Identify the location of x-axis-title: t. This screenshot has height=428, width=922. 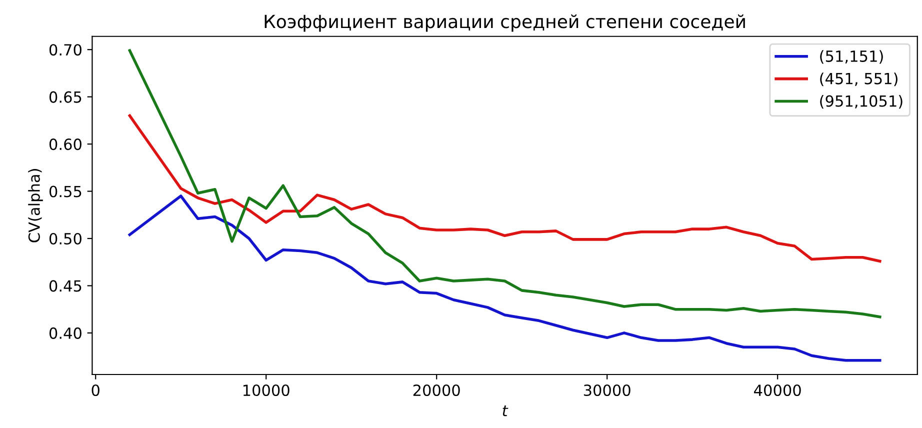
(505, 410).